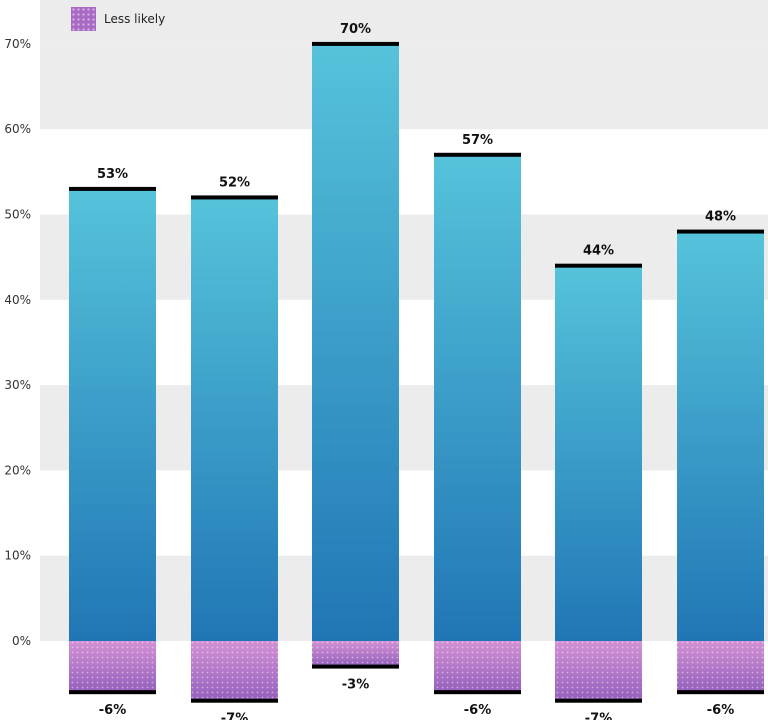 Image resolution: width=768 pixels, height=720 pixels. Describe the element at coordinates (83, 19) in the screenshot. I see `legend-swatch-less-likely` at that location.